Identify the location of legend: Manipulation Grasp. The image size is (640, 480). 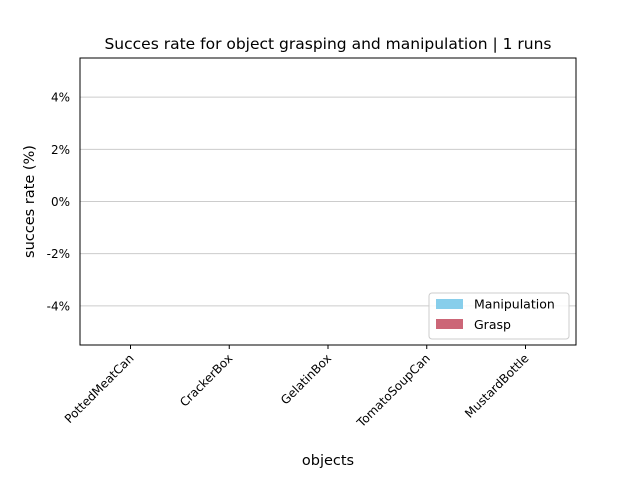
(499, 316).